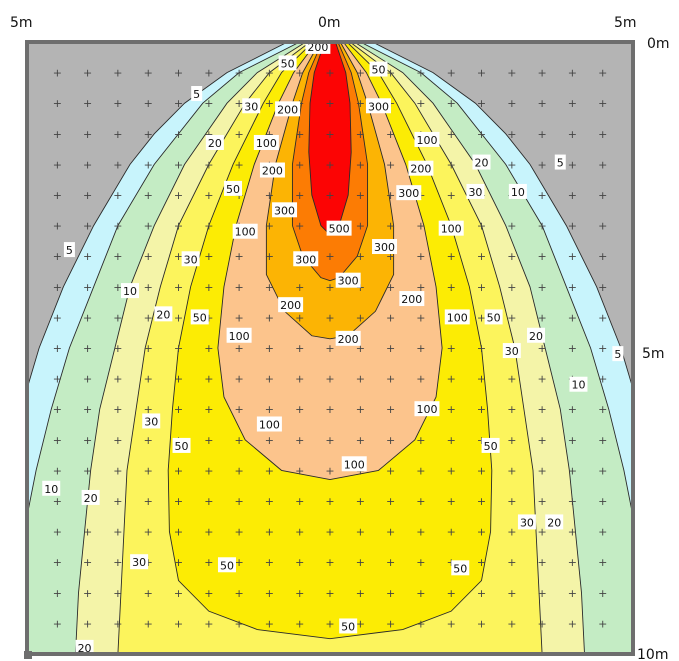 Image resolution: width=679 pixels, height=661 pixels. What do you see at coordinates (329, 23) in the screenshot?
I see `axis-label-top-center: 0m` at bounding box center [329, 23].